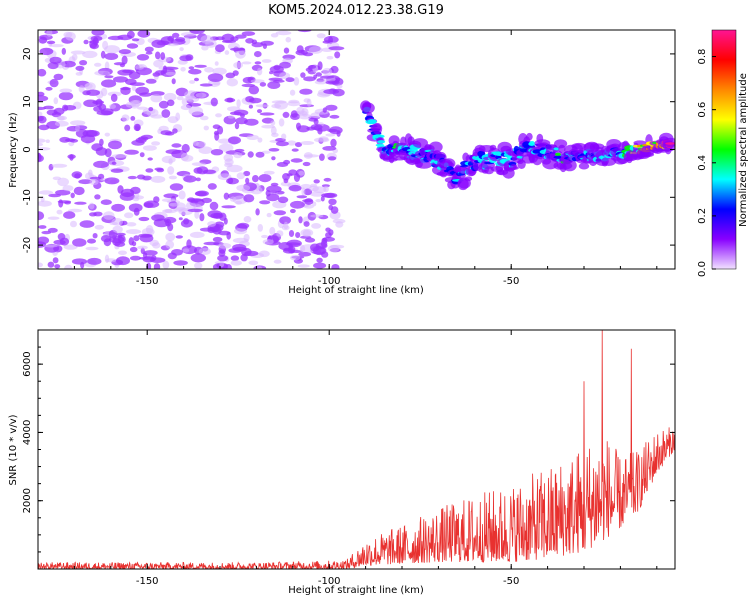  I want to click on colorbar-tick-label: 0.2, so click(702, 216).